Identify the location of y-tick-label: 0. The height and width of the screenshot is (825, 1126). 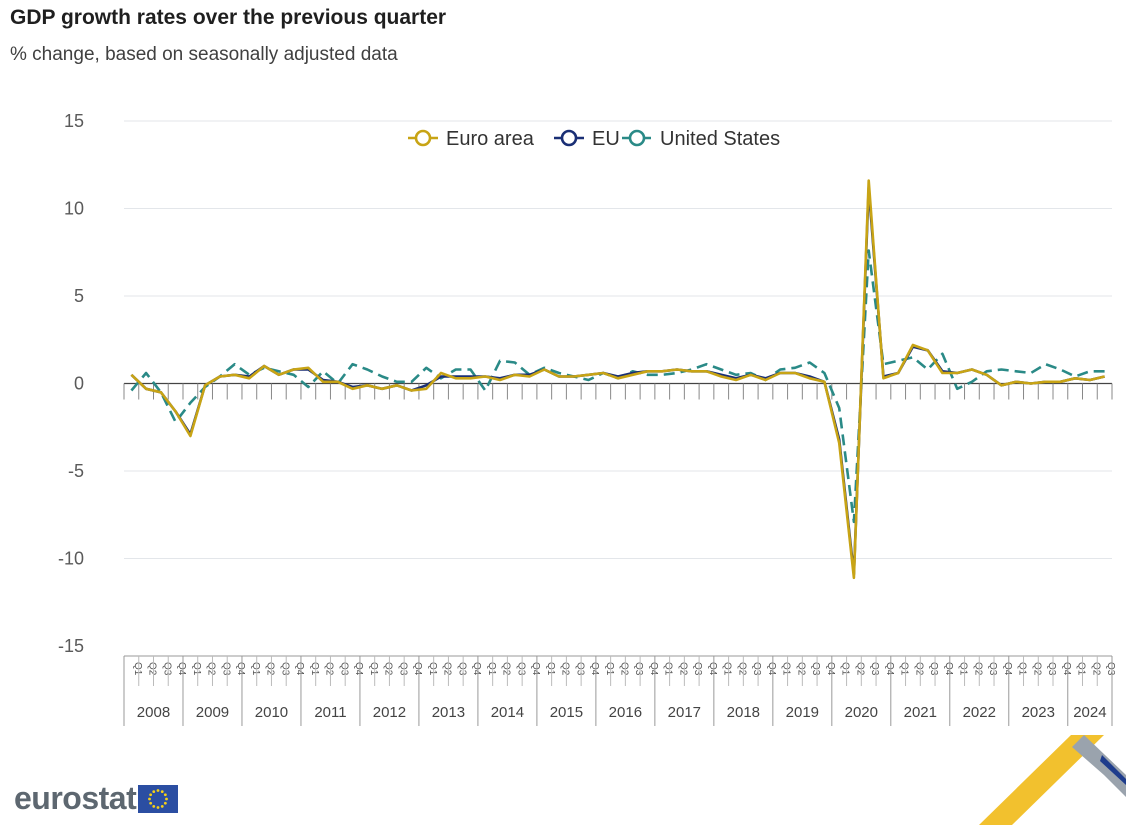
(79, 384).